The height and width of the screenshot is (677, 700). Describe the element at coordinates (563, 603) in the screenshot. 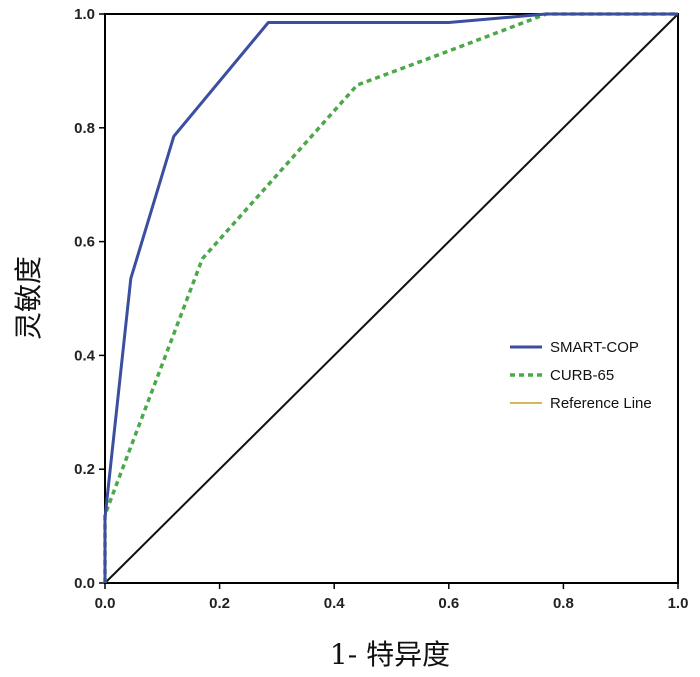

I see `x-tick-label: 0.8` at that location.